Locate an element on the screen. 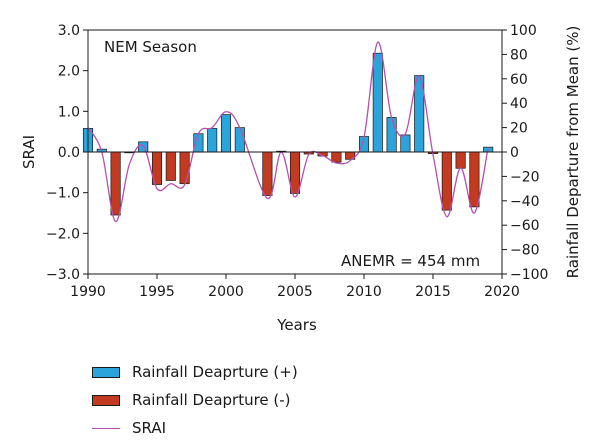 This screenshot has width=600, height=448. y-right-tick-label: −60 is located at coordinates (525, 226).